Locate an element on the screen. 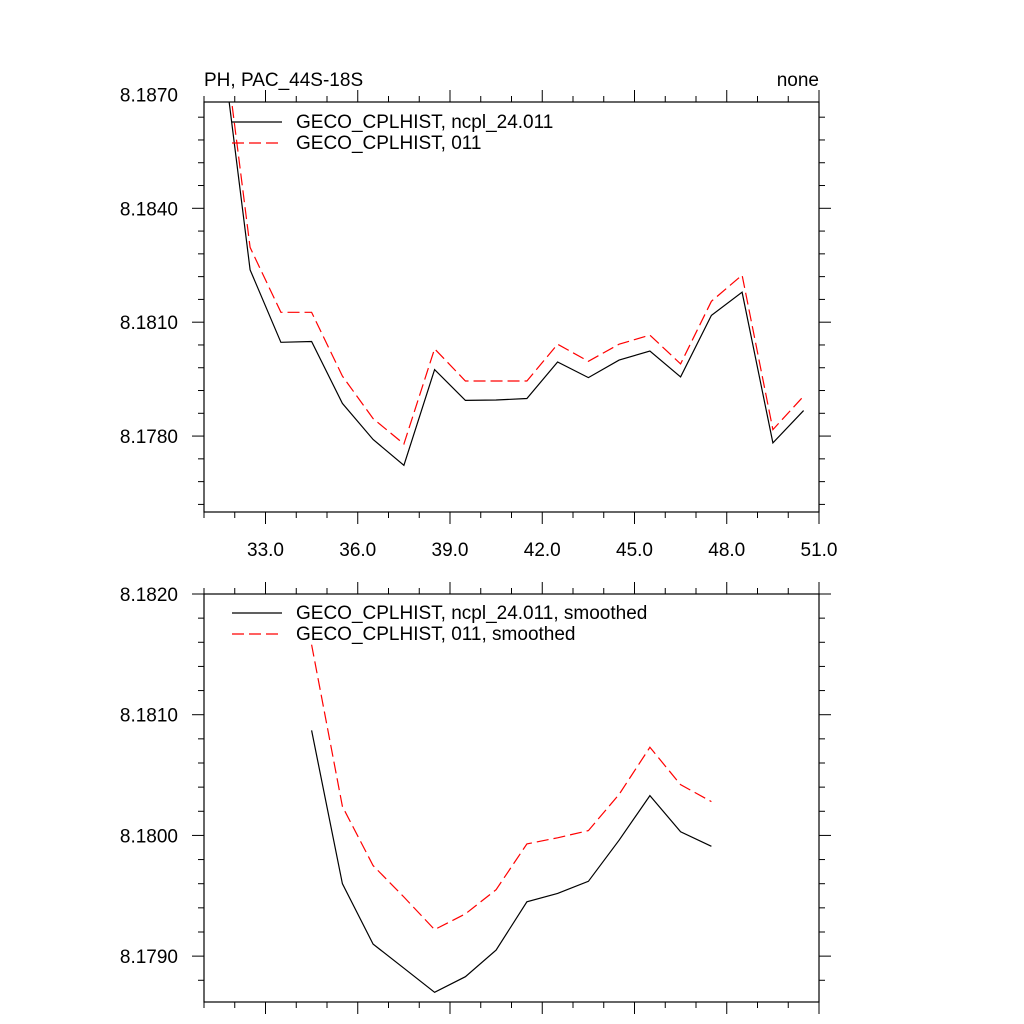 This screenshot has width=1024, height=1024. x-tick-label: 48.0 is located at coordinates (726, 550).